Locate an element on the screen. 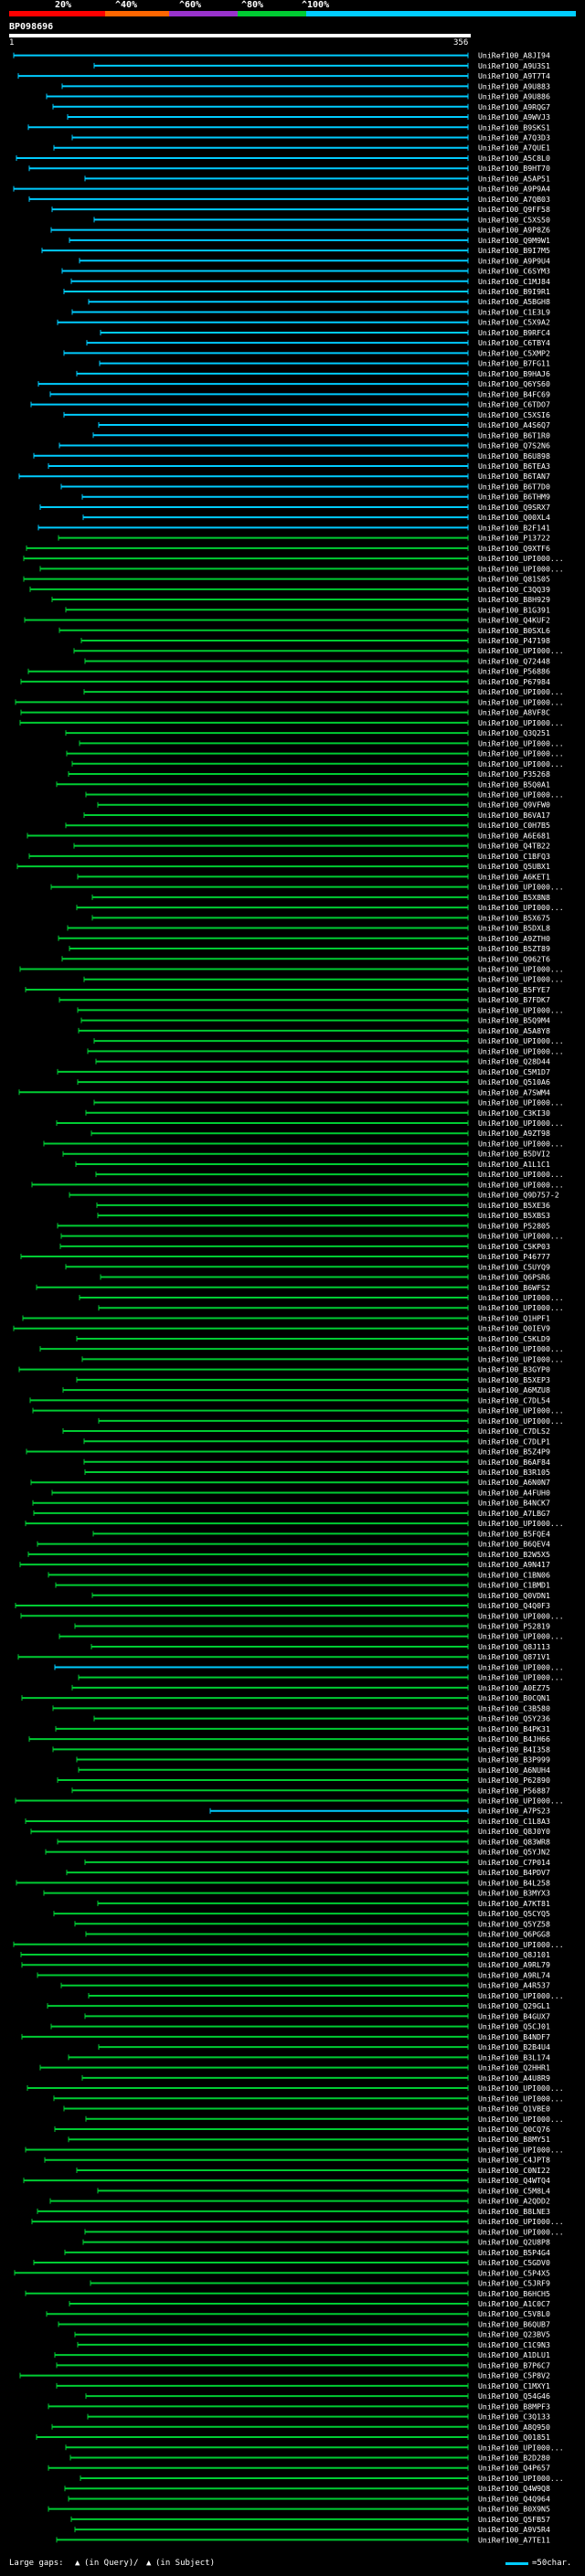  hit-row: UniRef100_B5Q9M4 is located at coordinates (315, 1020).